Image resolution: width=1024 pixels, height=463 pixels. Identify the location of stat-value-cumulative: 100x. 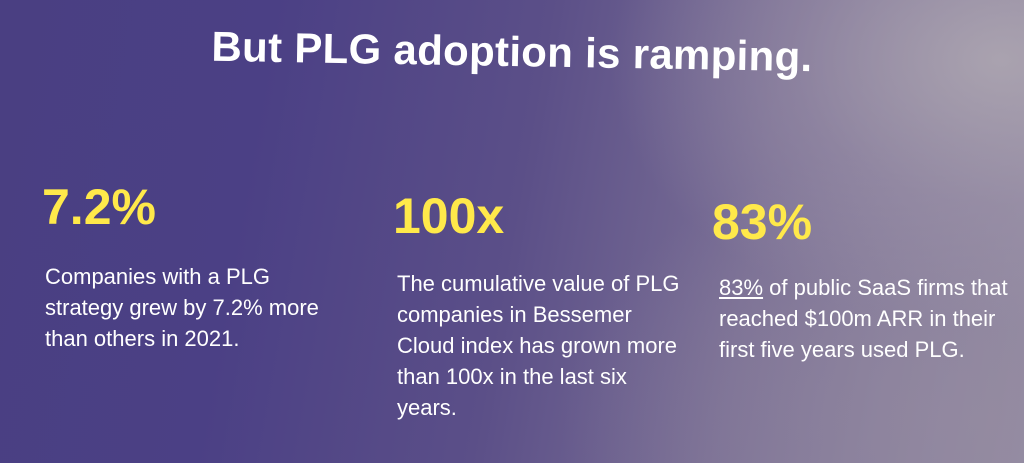
(449, 216).